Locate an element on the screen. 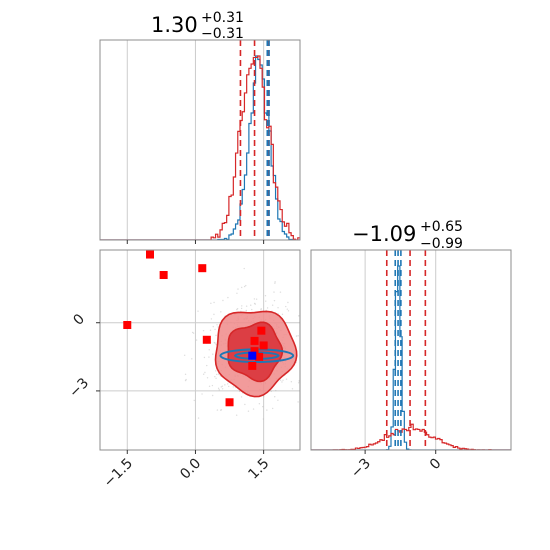 Image resolution: width=550 pixels, height=550 pixels. title-param1-upper: +0.31 is located at coordinates (222, 18).